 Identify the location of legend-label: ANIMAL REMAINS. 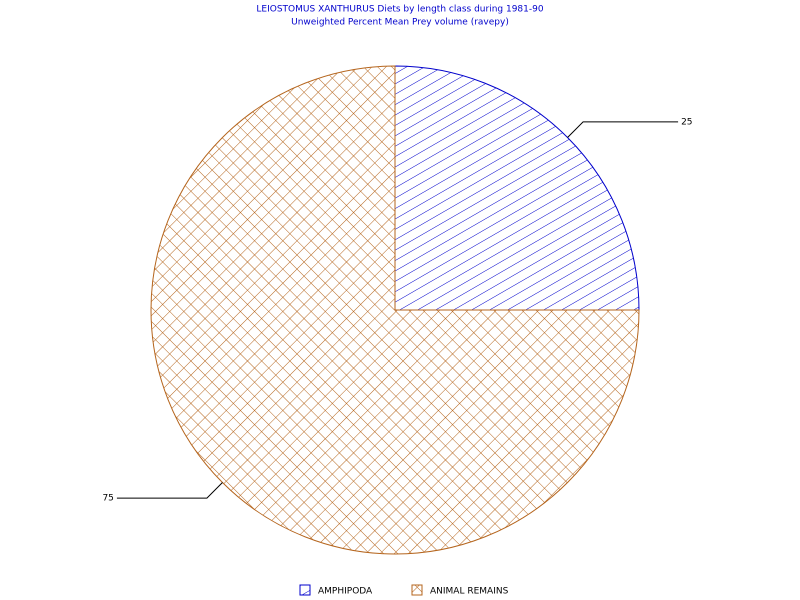
(469, 592).